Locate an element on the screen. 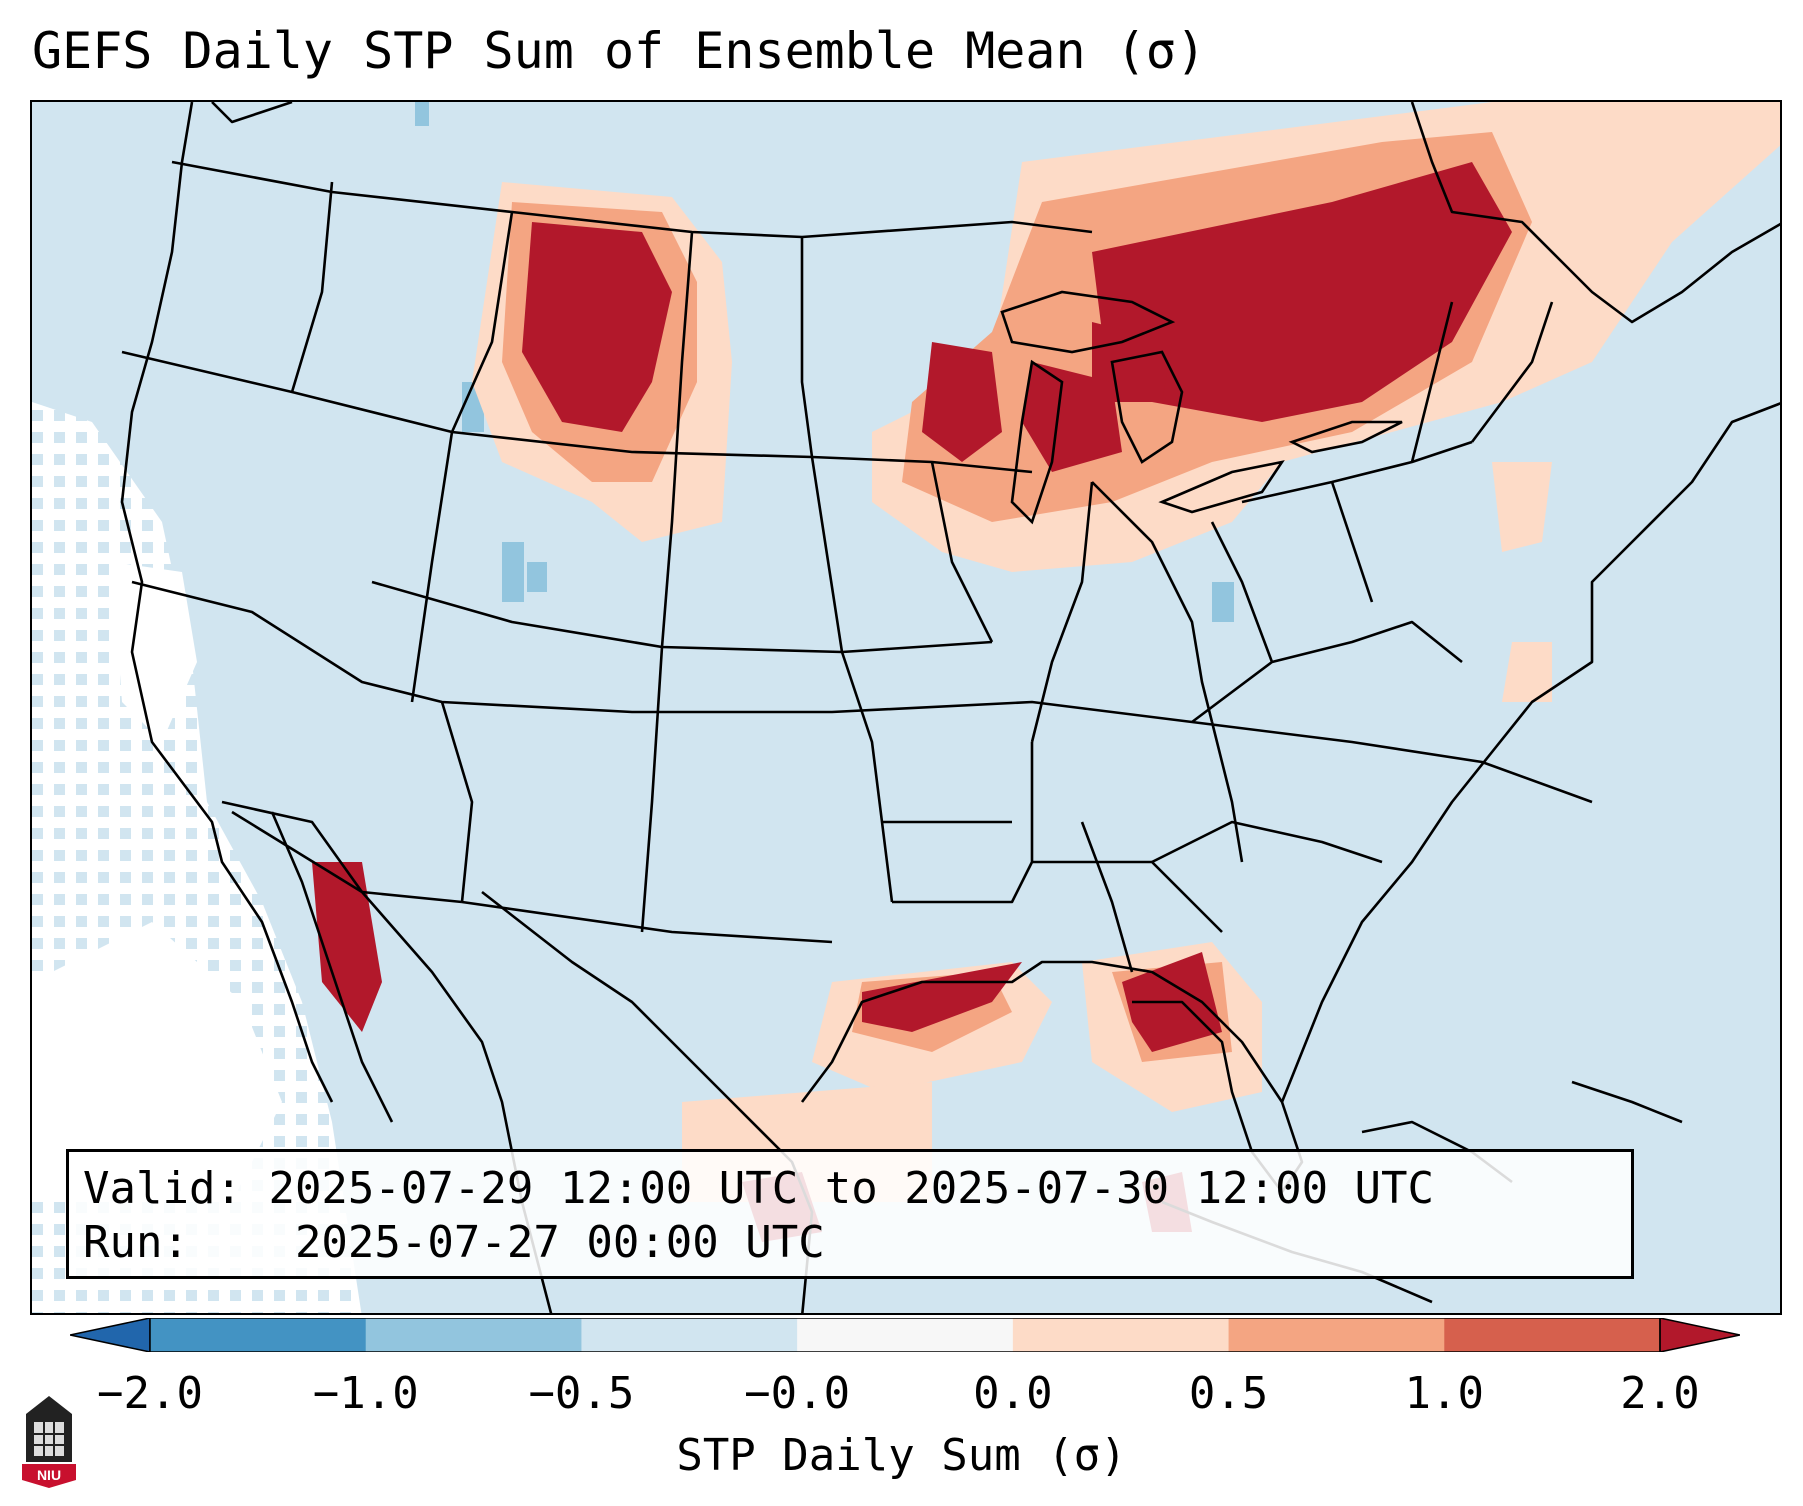 This screenshot has width=1803, height=1506. colorbar-tick: −0.0 is located at coordinates (797, 1393).